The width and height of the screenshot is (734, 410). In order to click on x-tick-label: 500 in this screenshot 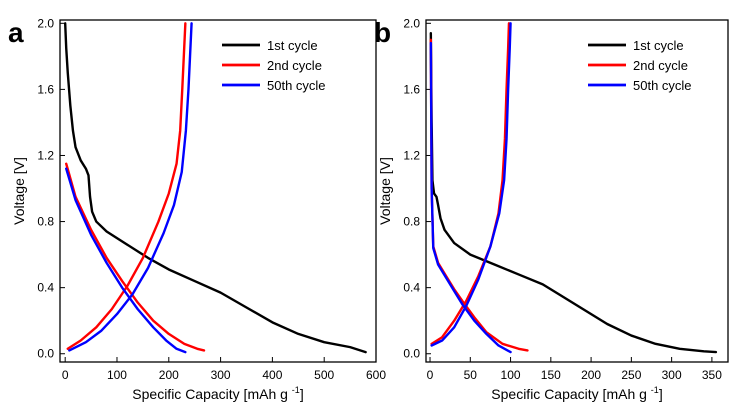, I will do `click(324, 375)`.